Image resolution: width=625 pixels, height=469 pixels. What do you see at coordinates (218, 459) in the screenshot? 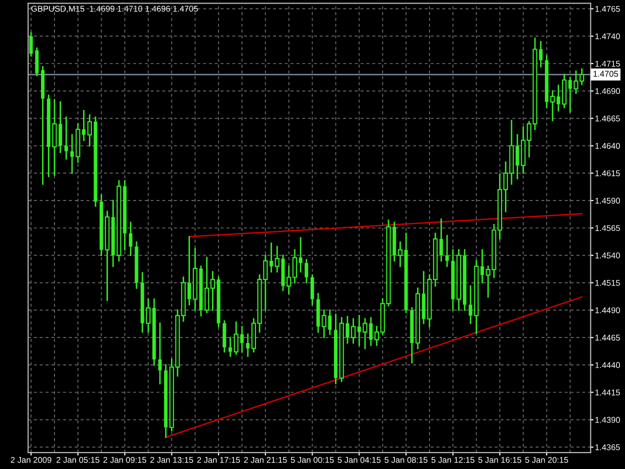
I see `x-tick-label: 2 Jan 17:15` at bounding box center [218, 459].